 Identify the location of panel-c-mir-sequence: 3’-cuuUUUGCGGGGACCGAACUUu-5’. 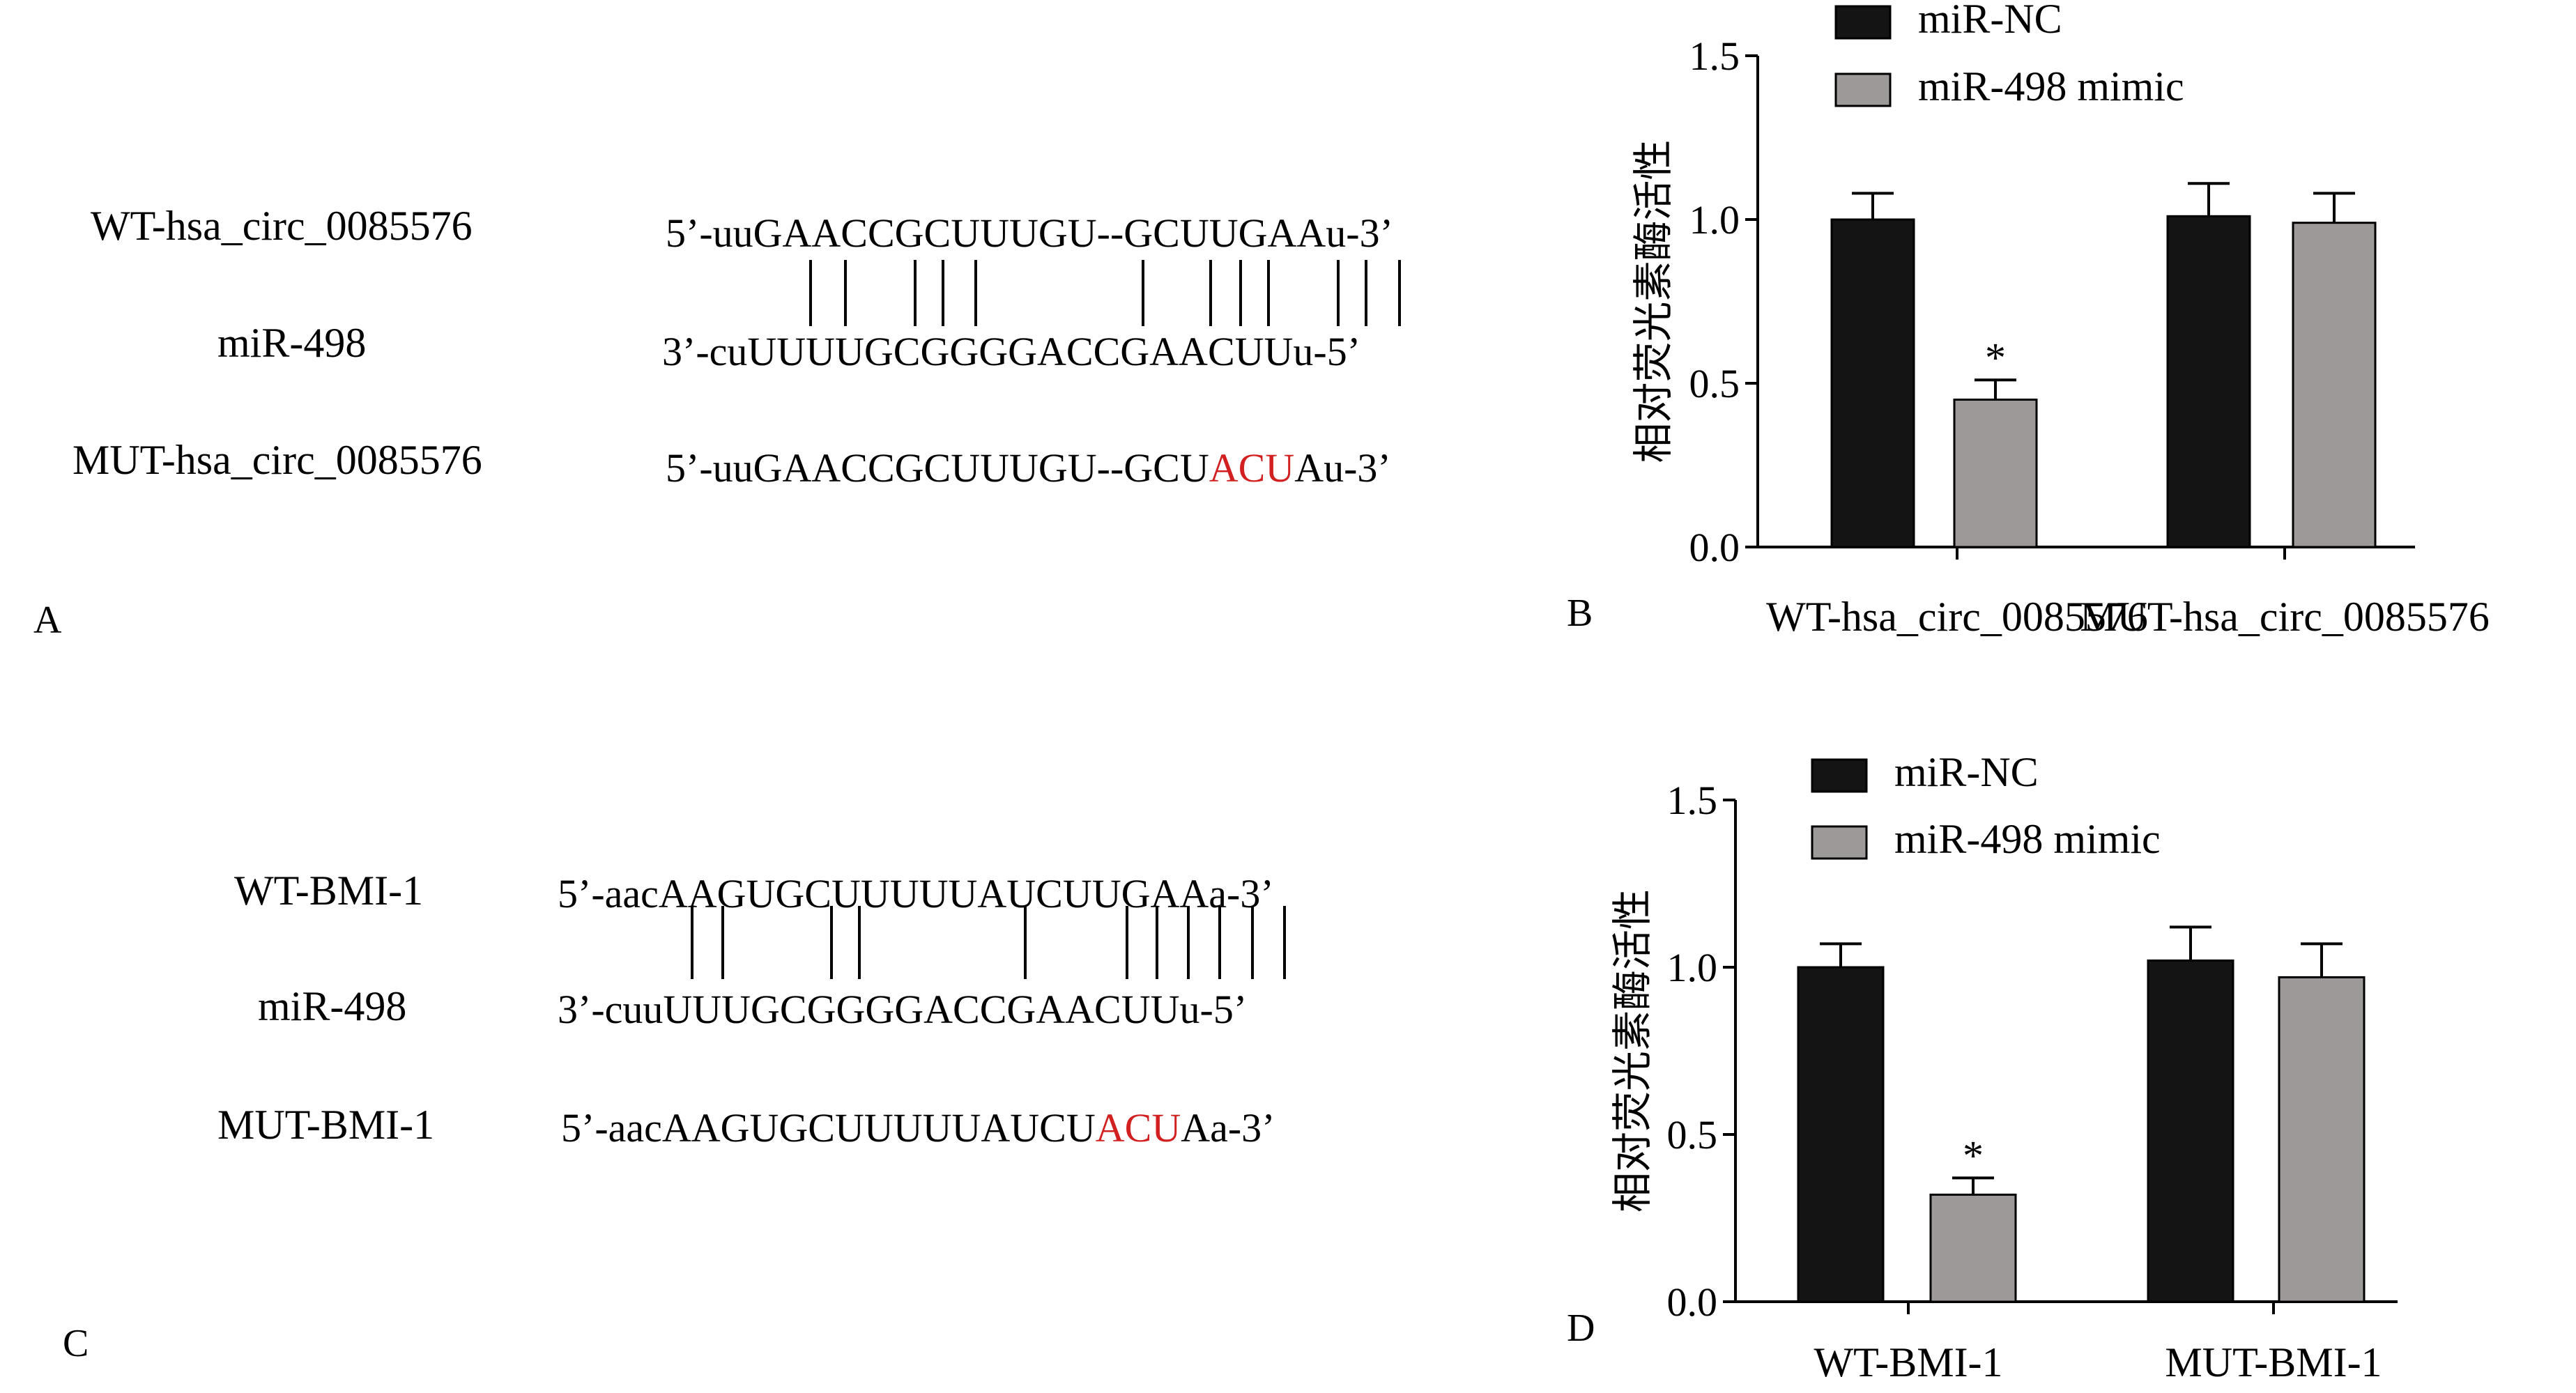
(903, 1009).